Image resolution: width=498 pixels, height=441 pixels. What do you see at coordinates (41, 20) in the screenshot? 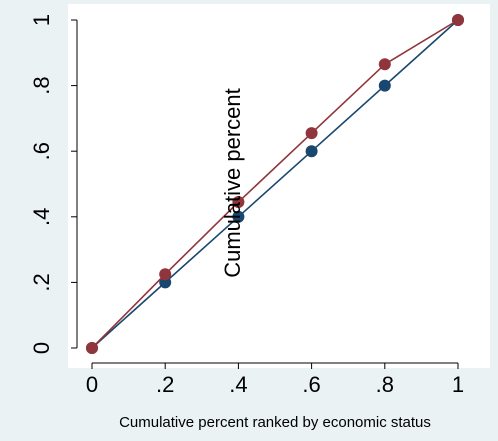
I see `y-tick-label: 1` at bounding box center [41, 20].